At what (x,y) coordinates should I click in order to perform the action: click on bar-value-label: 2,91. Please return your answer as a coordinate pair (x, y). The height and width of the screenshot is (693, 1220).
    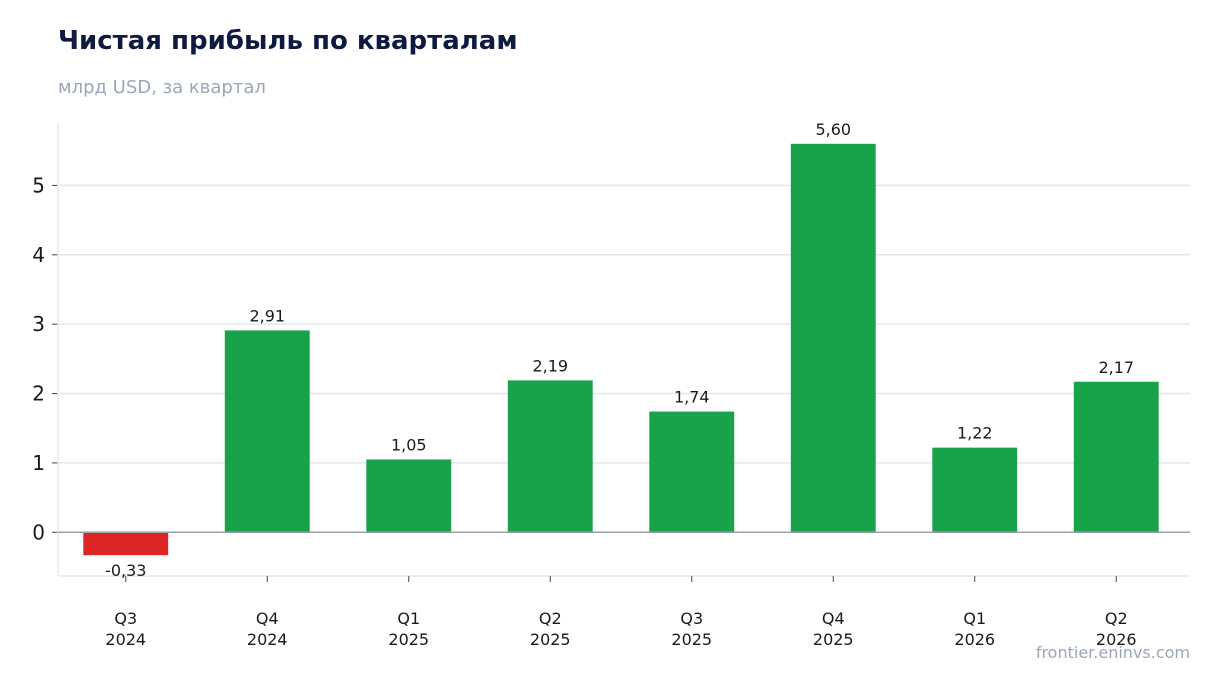
    Looking at the image, I should click on (267, 315).